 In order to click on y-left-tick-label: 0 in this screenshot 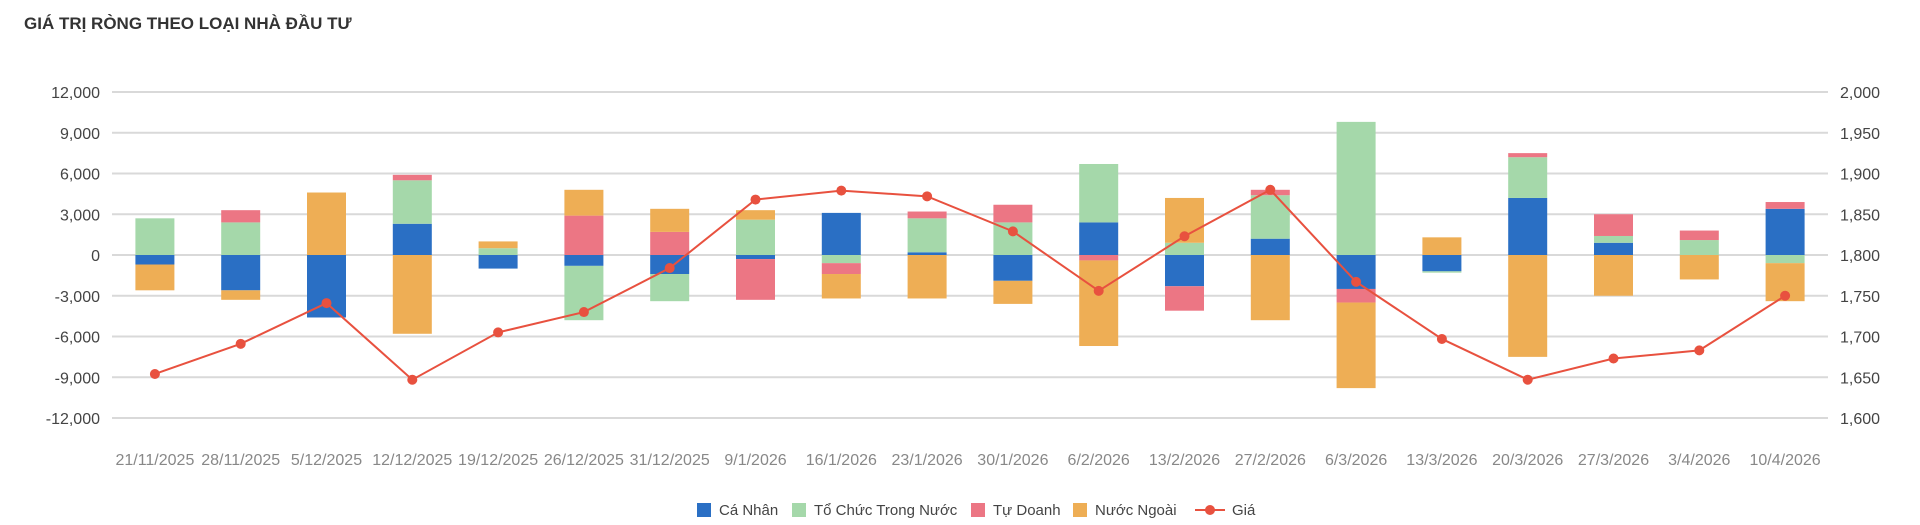, I will do `click(95, 256)`.